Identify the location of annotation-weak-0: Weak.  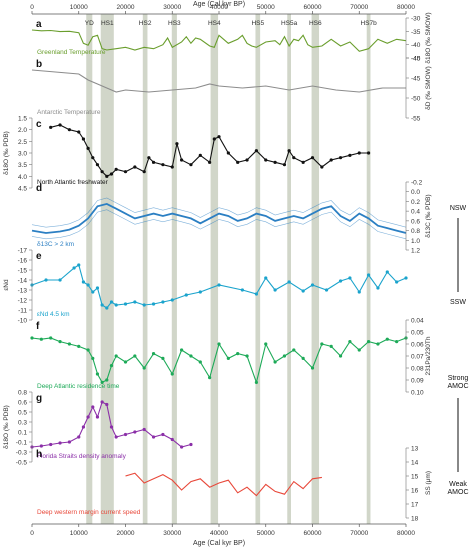
(458, 484).